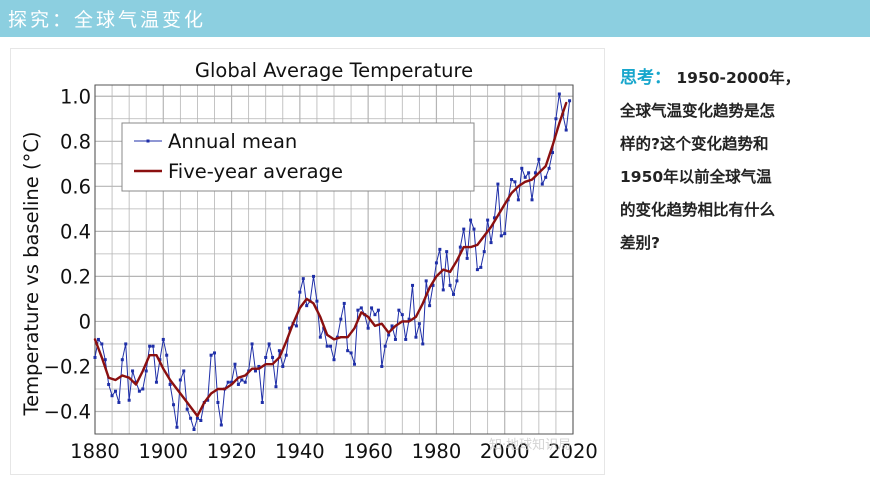 The image size is (870, 489). I want to click on x-tick-label: 1880, so click(95, 451).